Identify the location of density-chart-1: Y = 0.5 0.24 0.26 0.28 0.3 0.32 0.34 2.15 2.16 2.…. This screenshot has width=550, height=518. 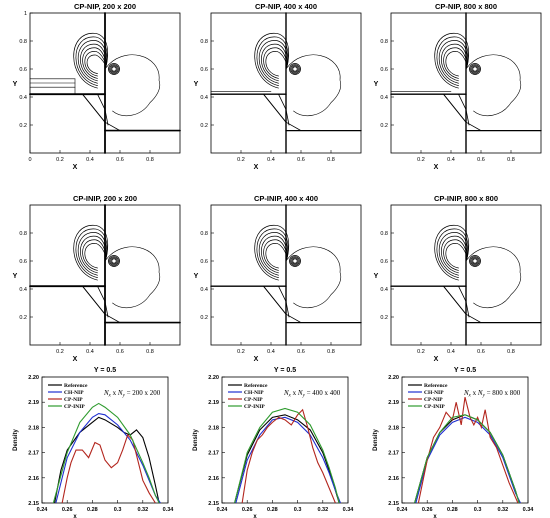
(93, 442).